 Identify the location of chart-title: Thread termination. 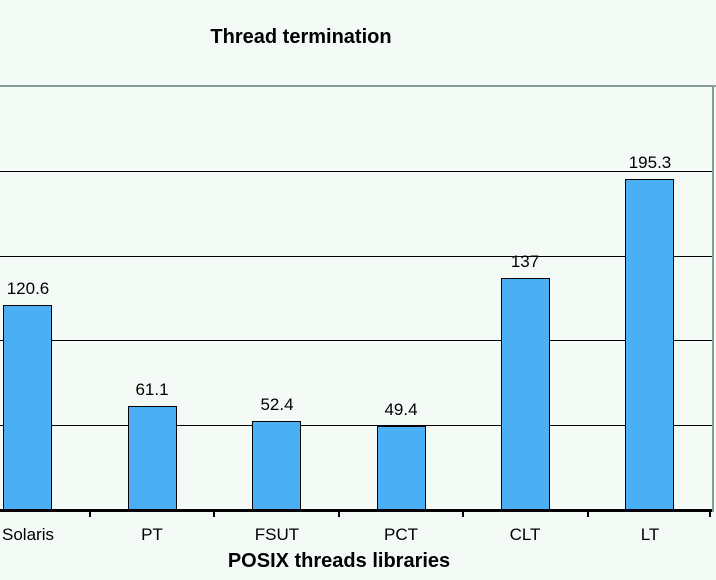
(301, 37).